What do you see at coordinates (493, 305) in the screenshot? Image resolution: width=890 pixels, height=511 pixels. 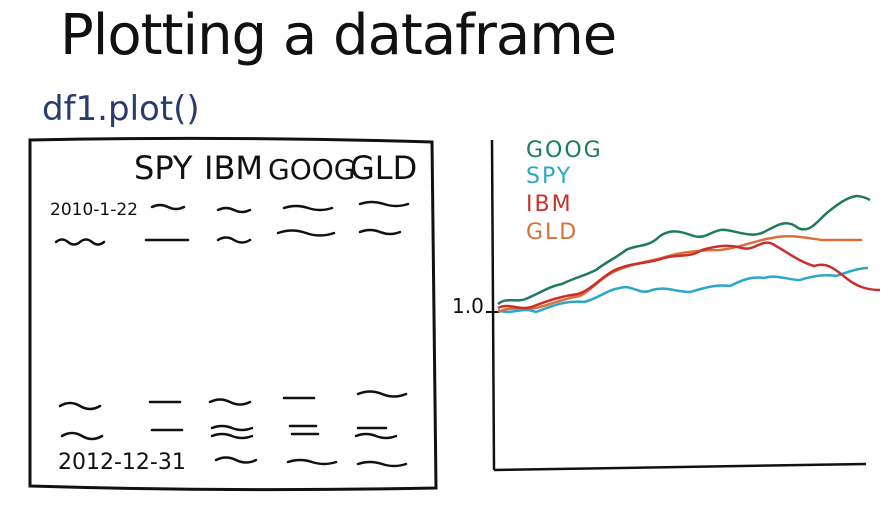 I see `chart-y-axis` at bounding box center [493, 305].